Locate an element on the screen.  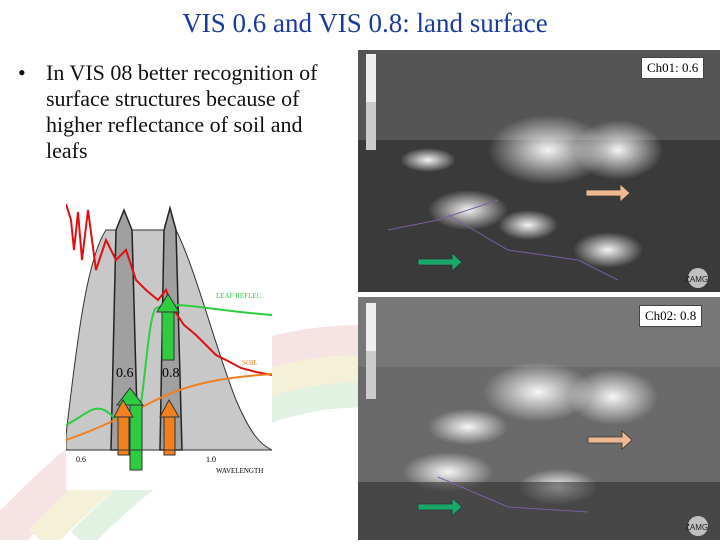
channel-label-ch02: Ch02: 0.8 is located at coordinates (671, 316).